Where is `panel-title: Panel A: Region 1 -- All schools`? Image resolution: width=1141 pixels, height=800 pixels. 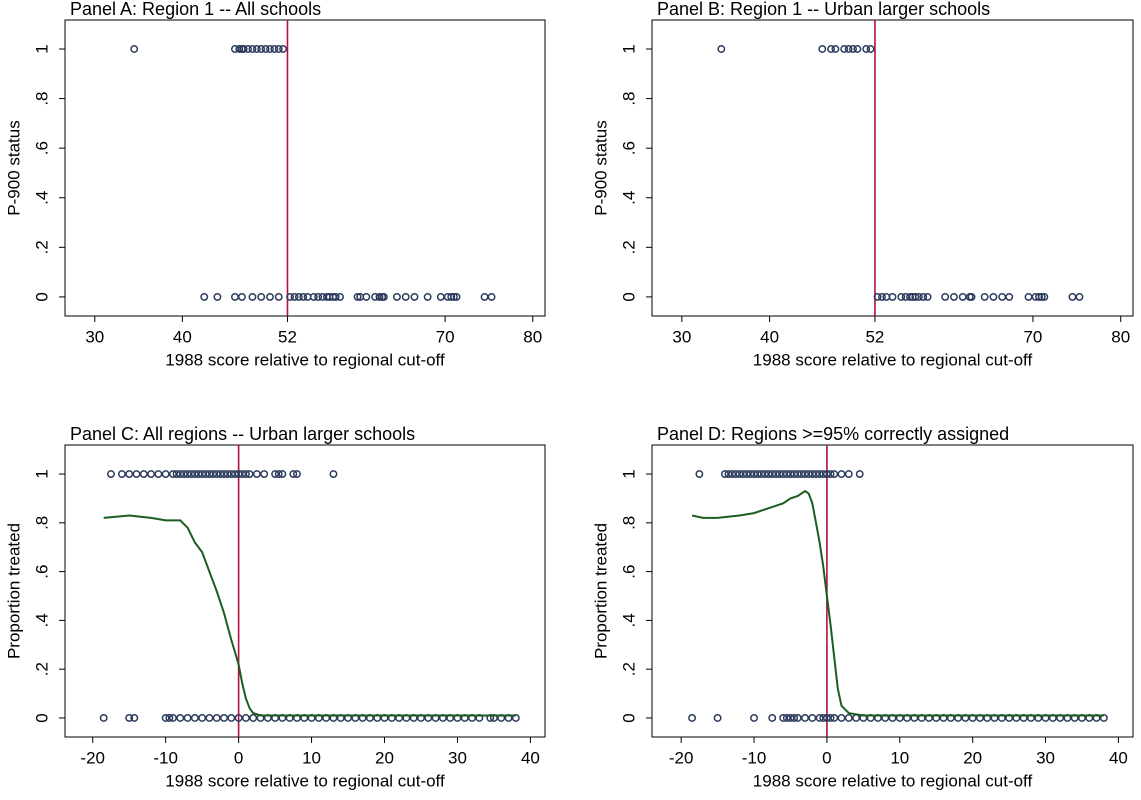 panel-title: Panel A: Region 1 -- All schools is located at coordinates (195, 9).